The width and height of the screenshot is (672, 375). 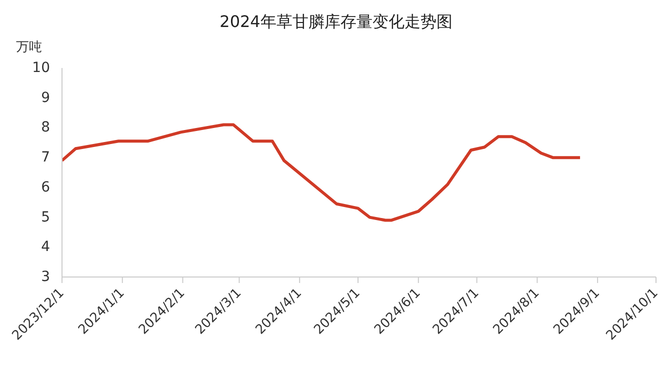 I want to click on chart-title: 2024年草甘膦库存量变化走势图, so click(x=336, y=22).